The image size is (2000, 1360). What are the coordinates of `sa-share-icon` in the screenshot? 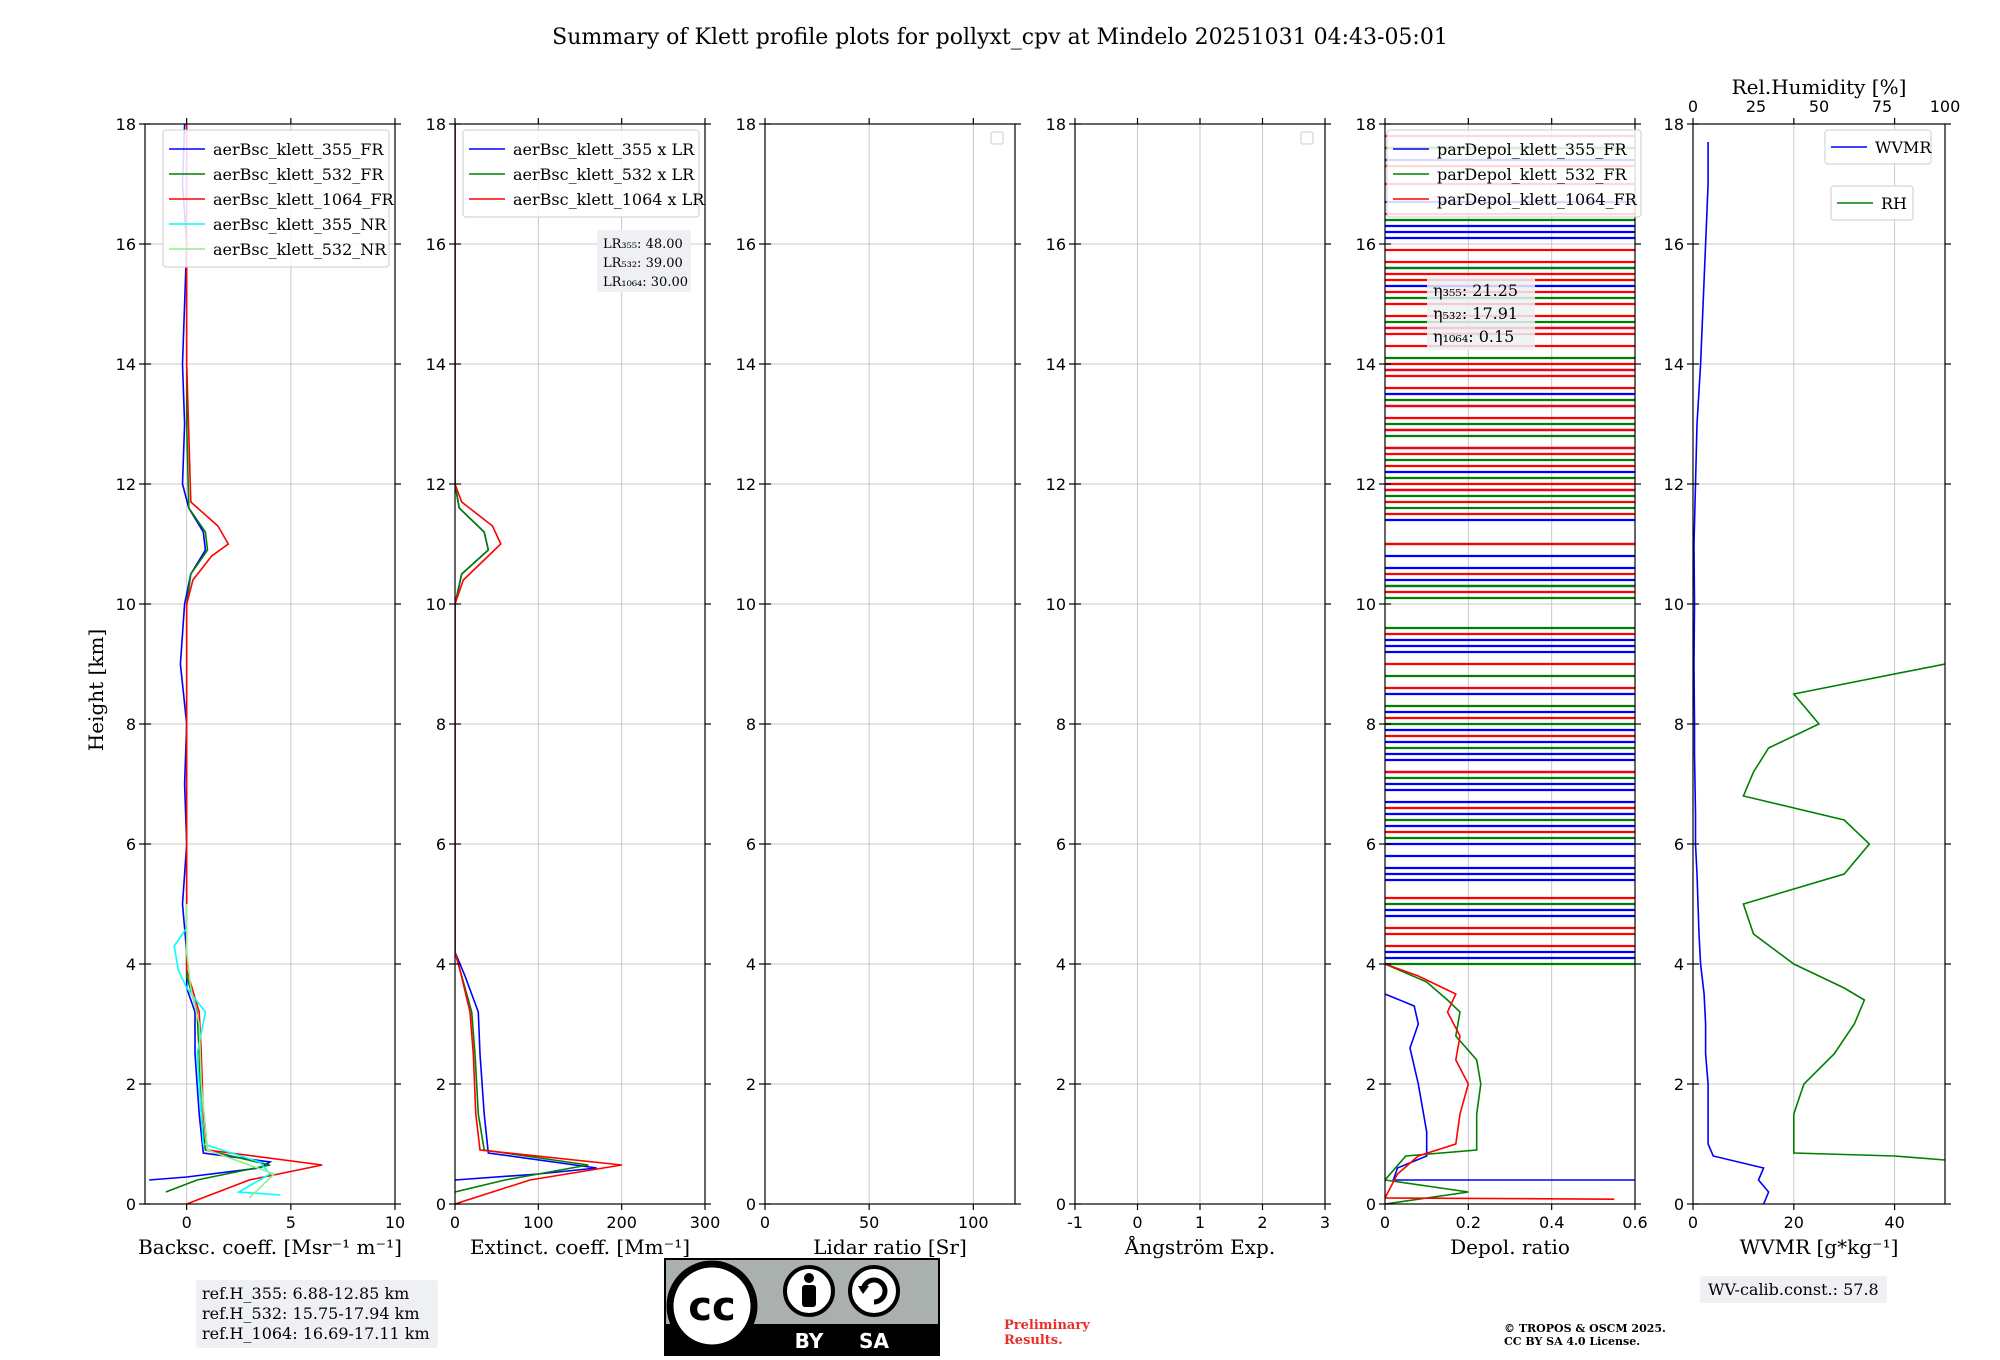 It's located at (874, 1291).